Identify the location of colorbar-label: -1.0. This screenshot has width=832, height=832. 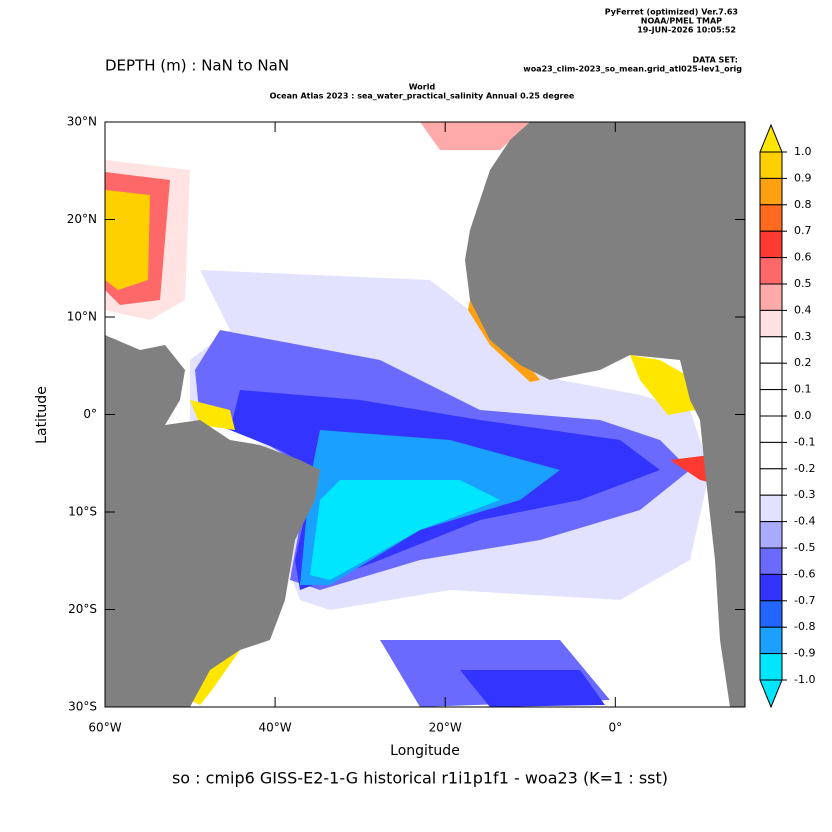
(804, 679).